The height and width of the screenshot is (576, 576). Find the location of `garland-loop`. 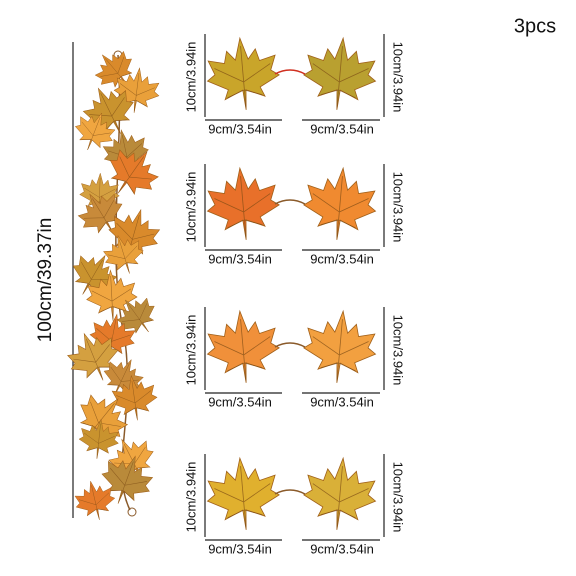

garland-loop is located at coordinates (132, 512).